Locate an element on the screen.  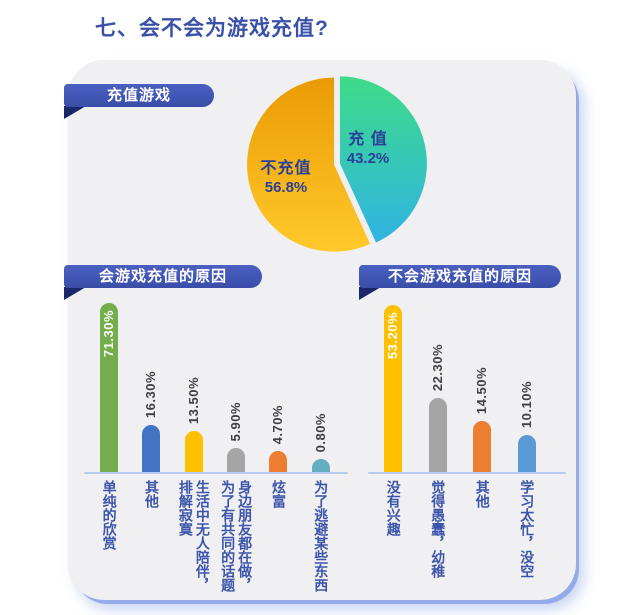
pie-slice-value: 43.2% is located at coordinates (368, 158).